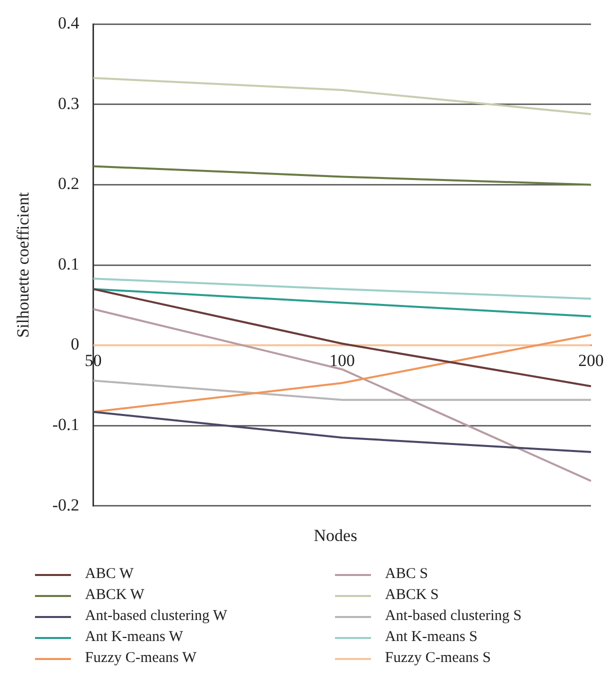  I want to click on legend-label: ABCK S, so click(412, 595).